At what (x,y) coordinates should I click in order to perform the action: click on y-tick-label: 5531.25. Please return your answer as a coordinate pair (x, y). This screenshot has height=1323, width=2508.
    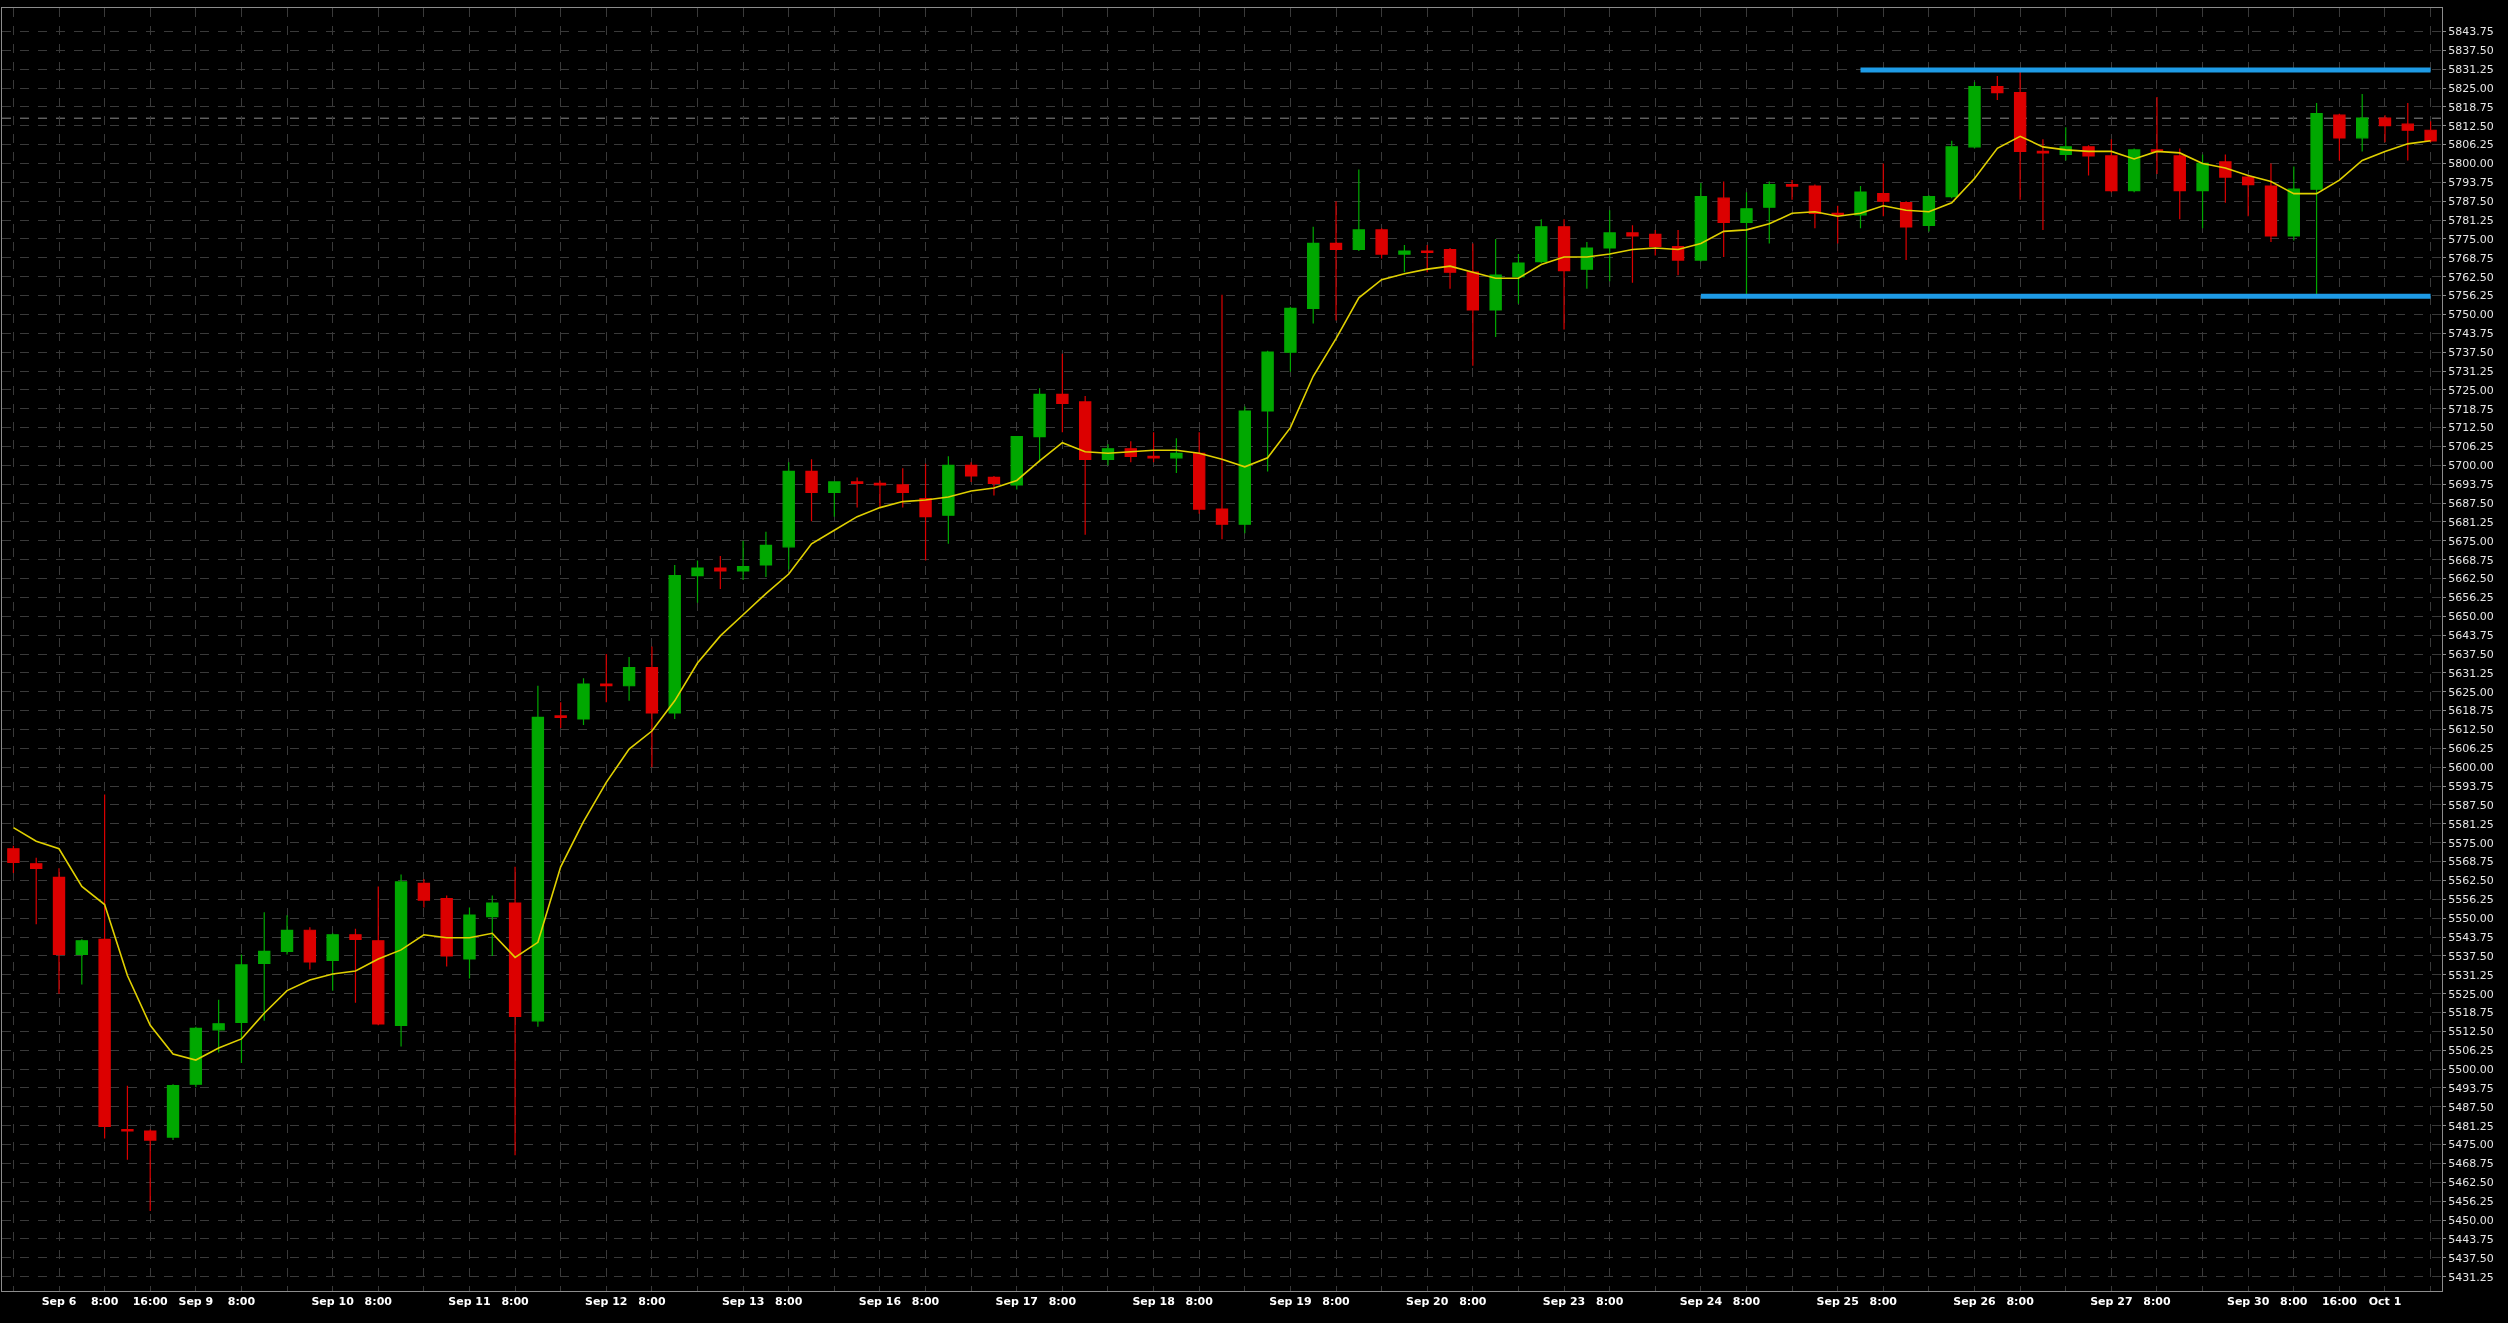
    Looking at the image, I should click on (2471, 975).